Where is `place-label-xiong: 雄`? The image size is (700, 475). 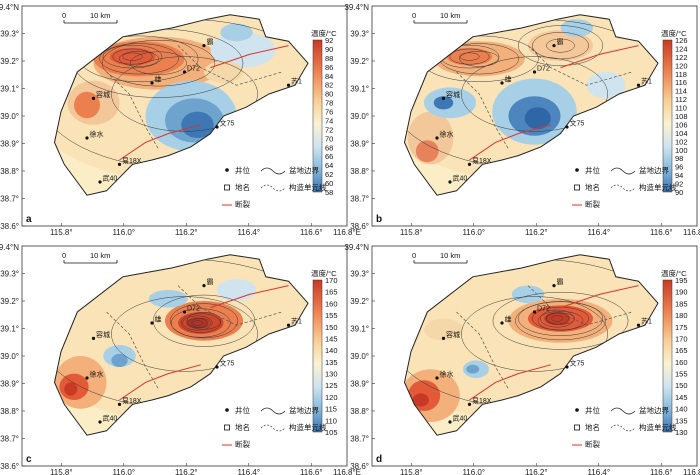 place-label-xiong: 雄 is located at coordinates (508, 319).